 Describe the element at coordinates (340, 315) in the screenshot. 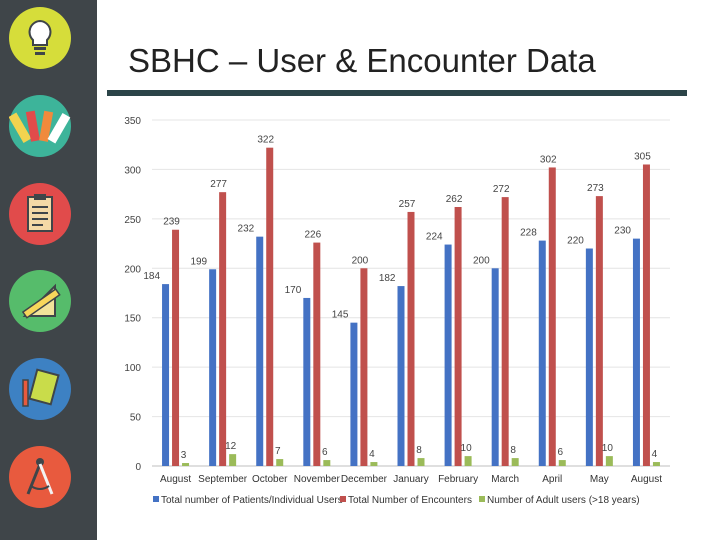

I see `data-label: 145` at that location.